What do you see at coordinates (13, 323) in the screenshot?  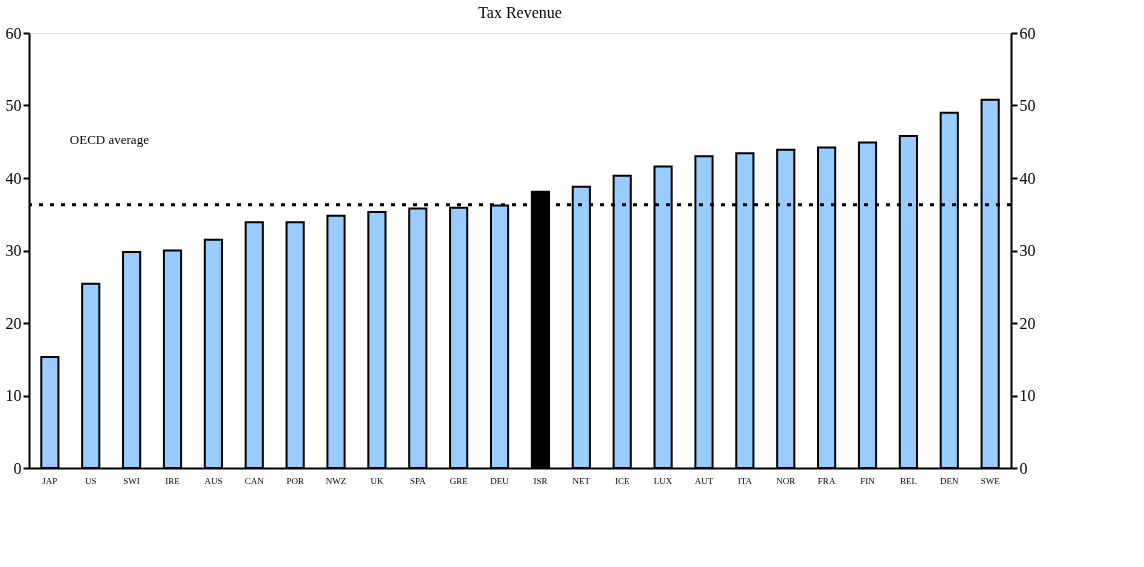 I see `y-tick-label: 20` at bounding box center [13, 323].